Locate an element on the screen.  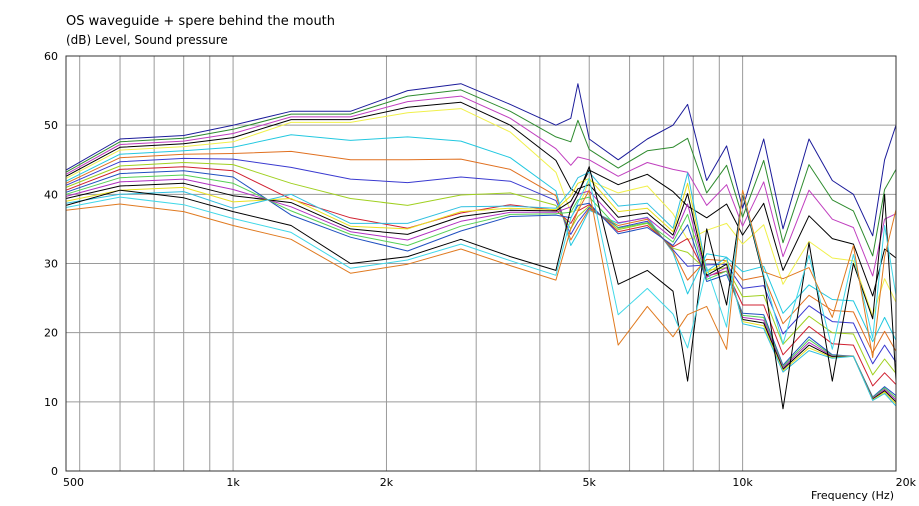
y-axis-label: (dB) Level, Sound pressure is located at coordinates (147, 40).